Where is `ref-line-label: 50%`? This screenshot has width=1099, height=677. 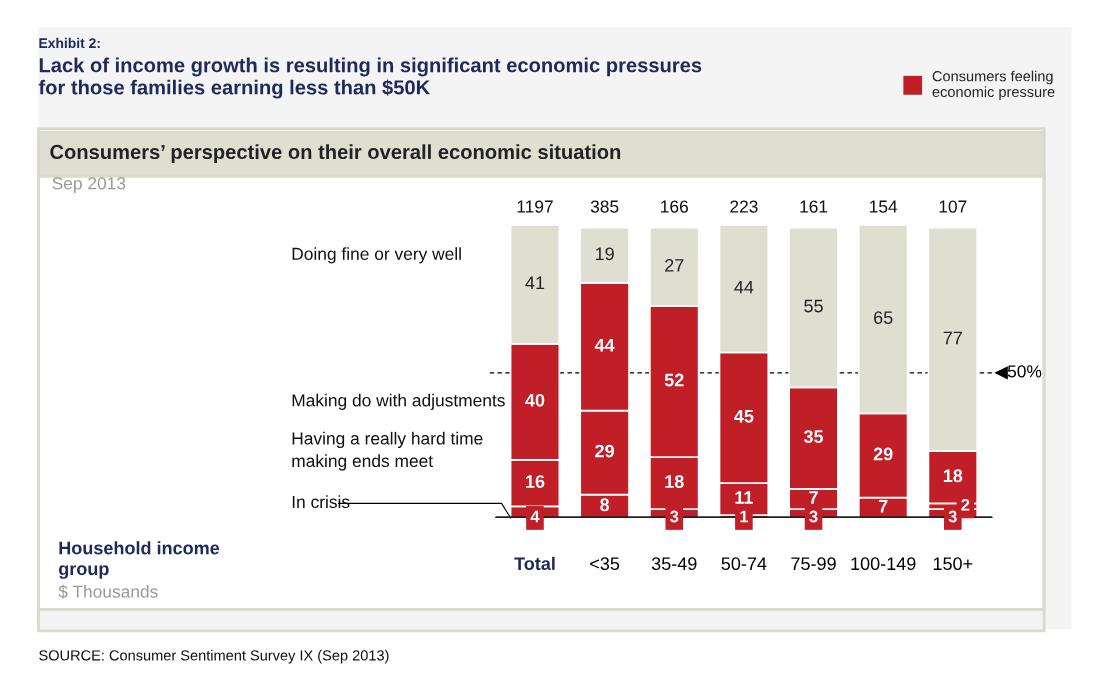
ref-line-label: 50% is located at coordinates (1024, 371).